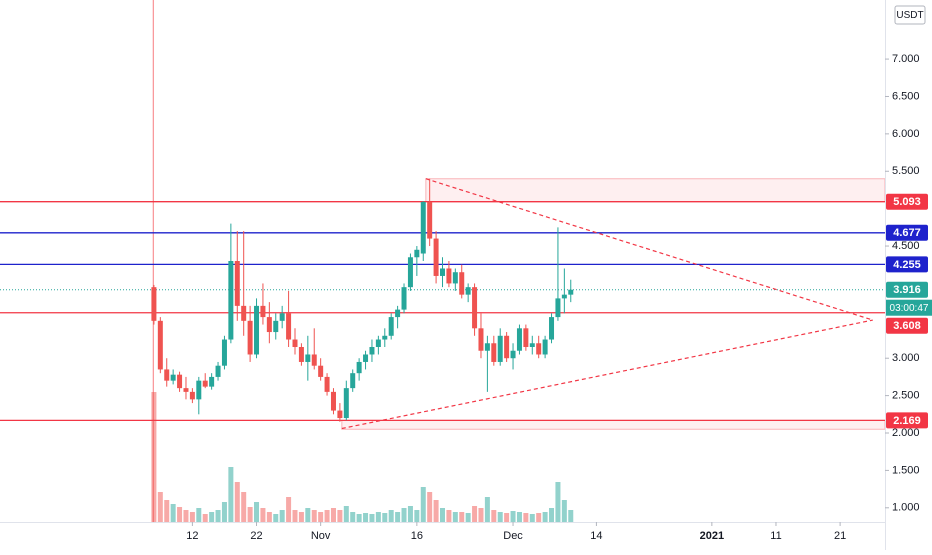 The width and height of the screenshot is (932, 555). What do you see at coordinates (321, 536) in the screenshot?
I see `x-tick-label: Nov` at bounding box center [321, 536].